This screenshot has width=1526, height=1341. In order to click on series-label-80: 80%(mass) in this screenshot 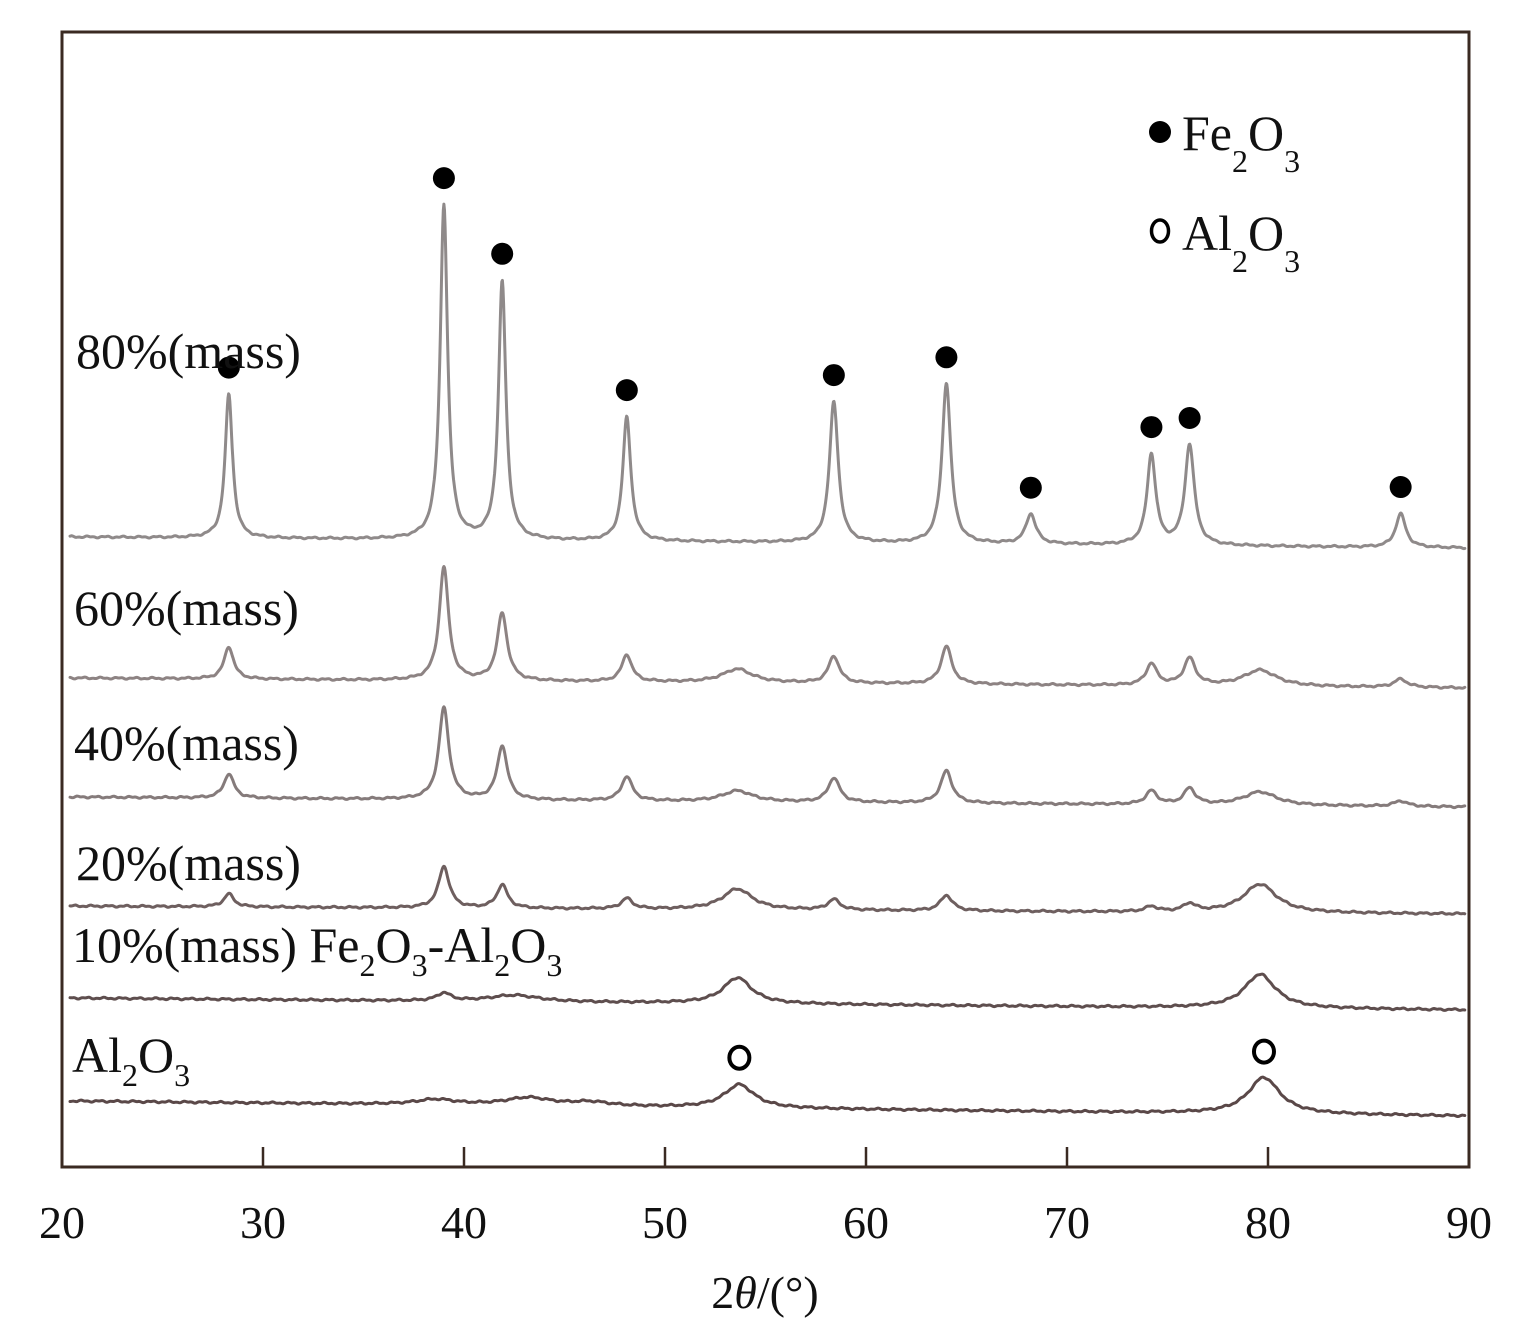, I will do `click(188, 351)`.